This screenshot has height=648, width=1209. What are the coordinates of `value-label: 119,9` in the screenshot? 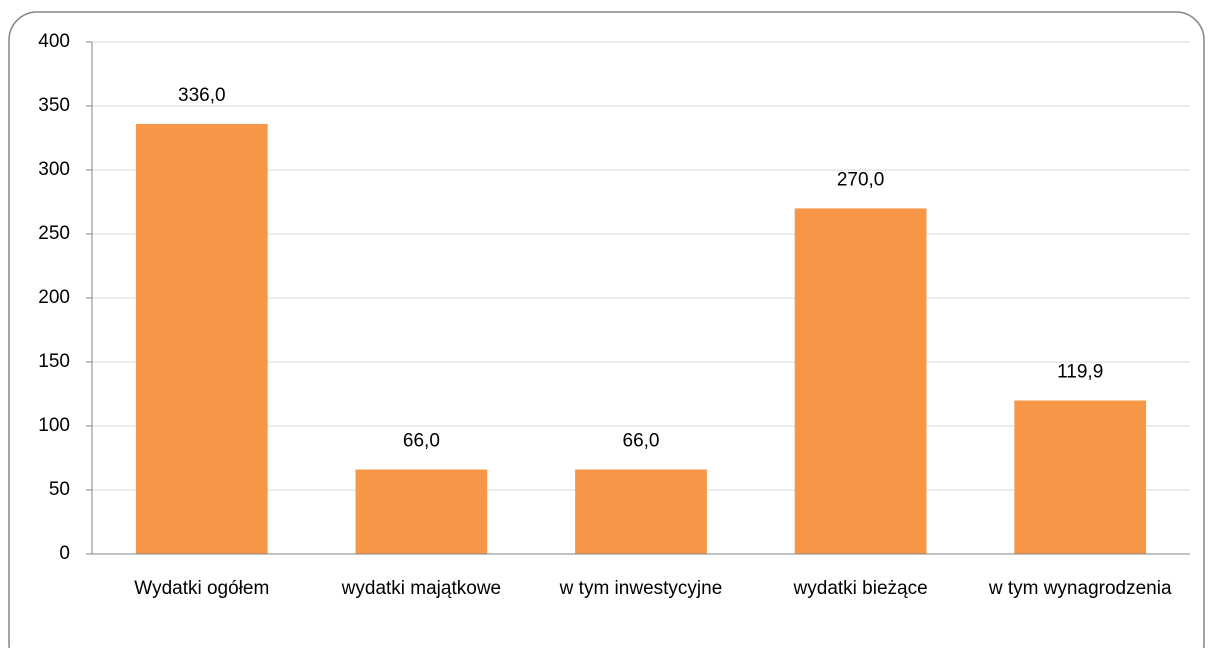 It's located at (1080, 372).